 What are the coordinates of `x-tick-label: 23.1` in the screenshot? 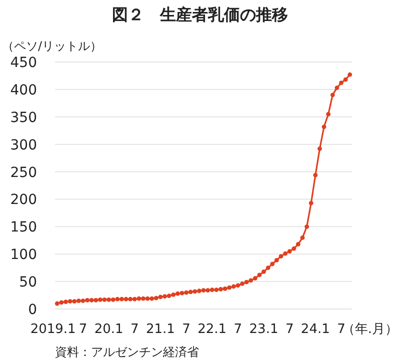 It's located at (263, 329).